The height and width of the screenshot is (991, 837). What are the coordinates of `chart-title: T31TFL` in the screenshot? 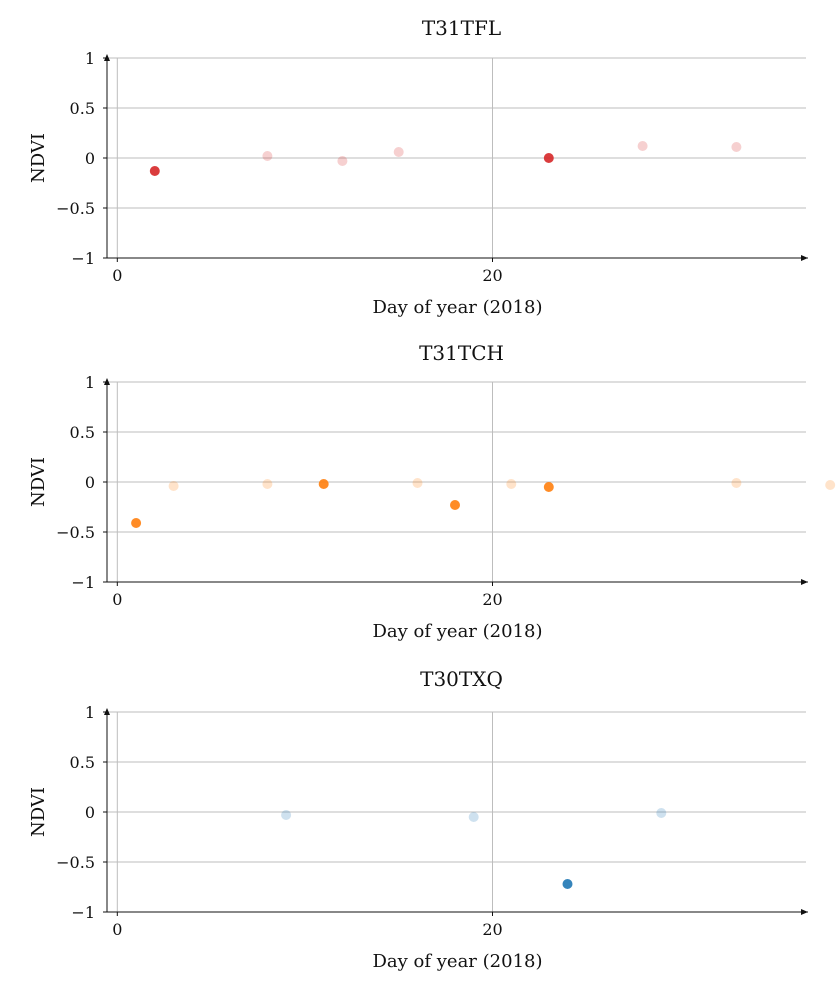 It's located at (461, 28).